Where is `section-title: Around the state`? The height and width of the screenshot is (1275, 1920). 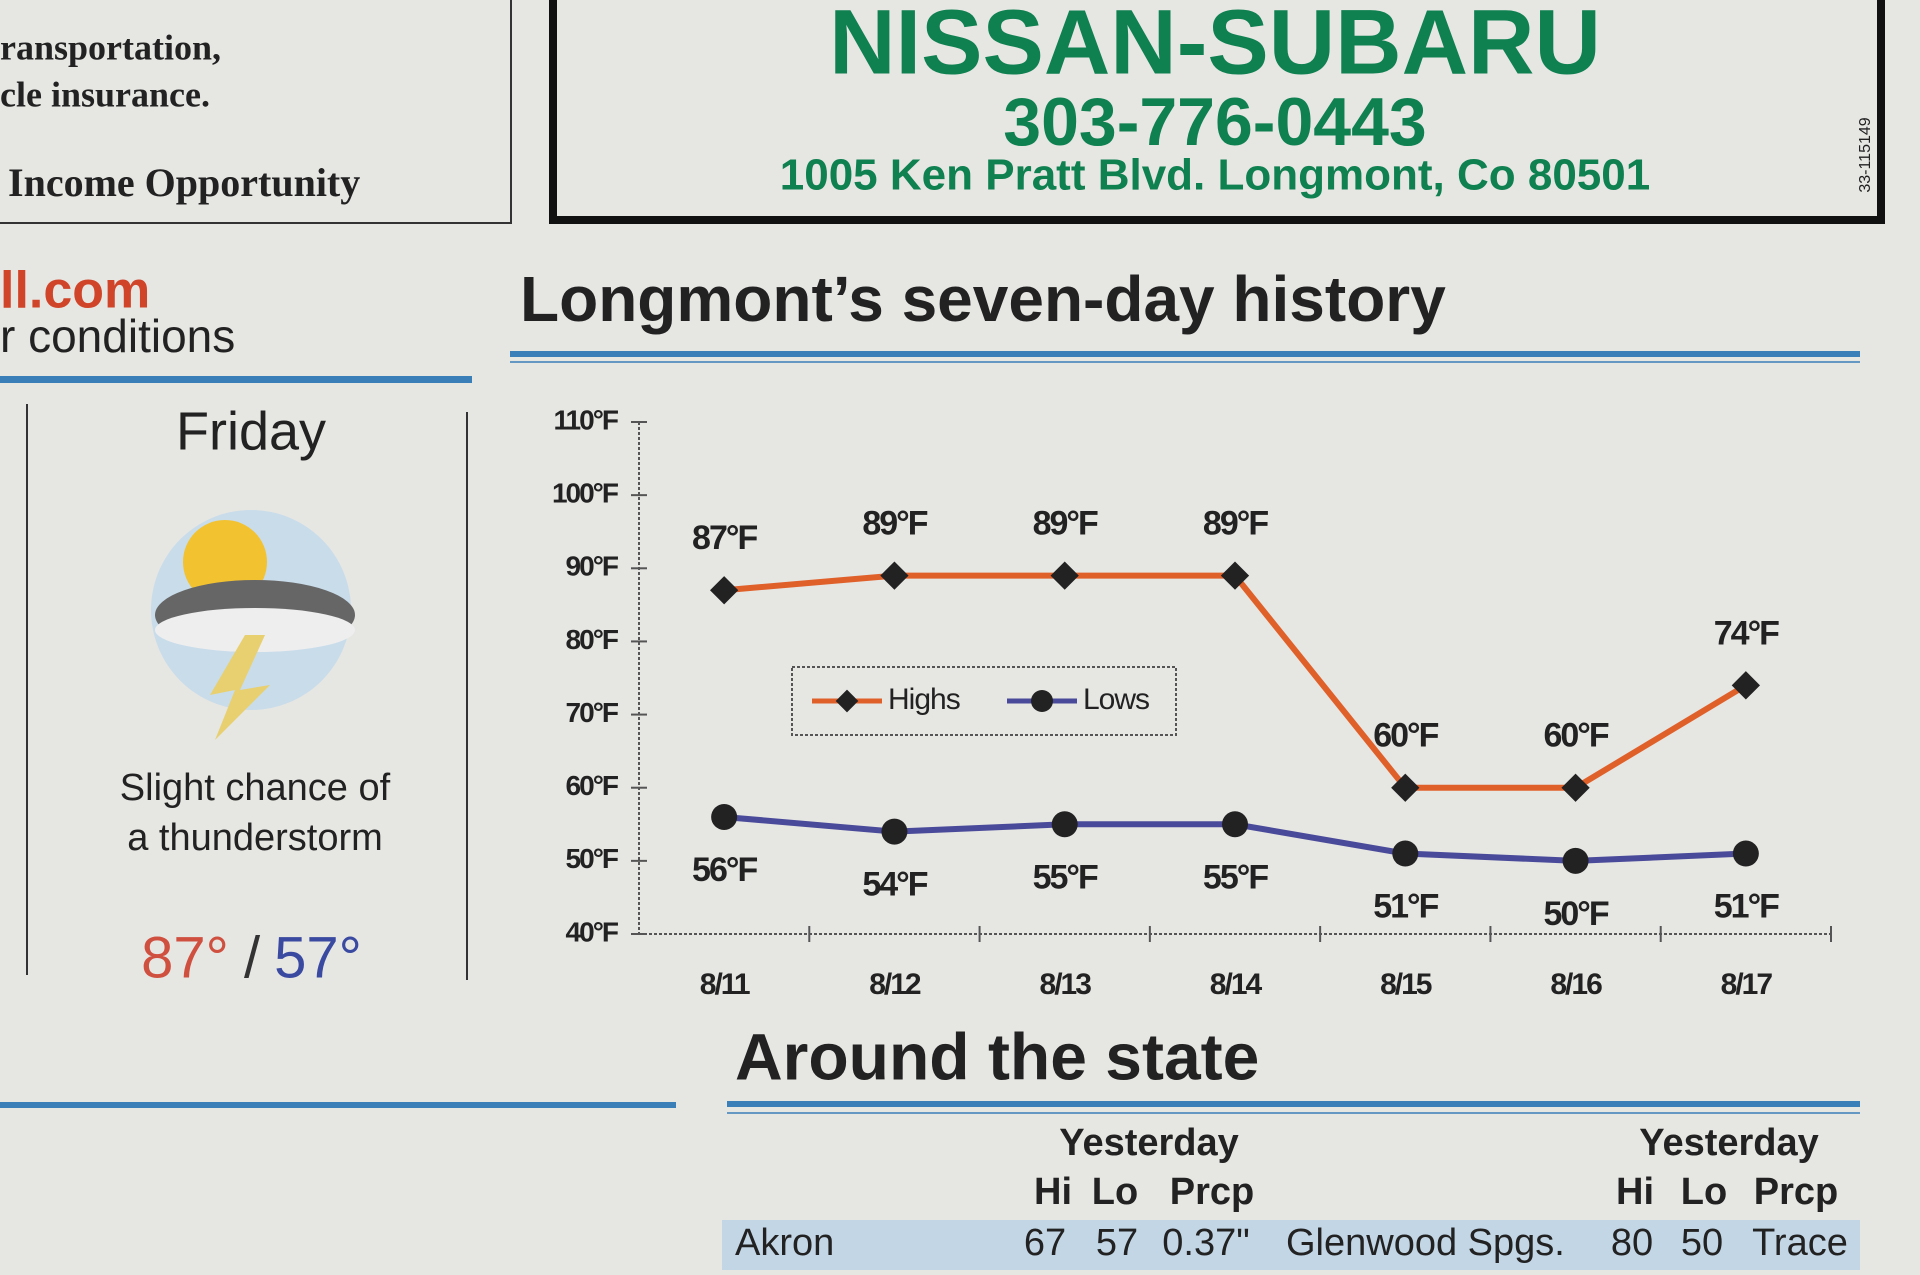 section-title: Around the state is located at coordinates (997, 1056).